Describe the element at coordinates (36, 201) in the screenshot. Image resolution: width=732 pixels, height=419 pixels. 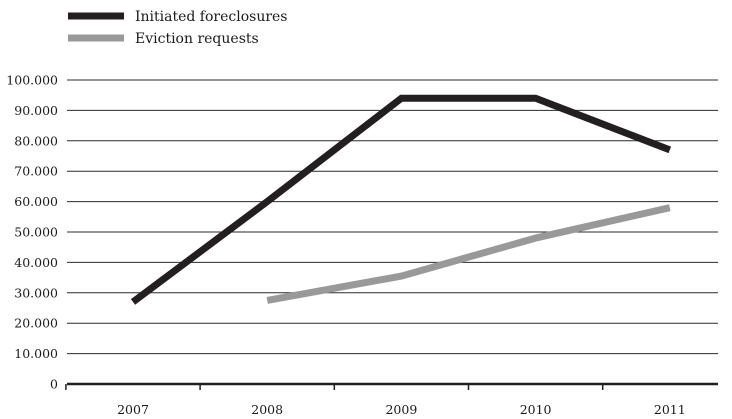
I see `y-tick-label: 60.000` at that location.